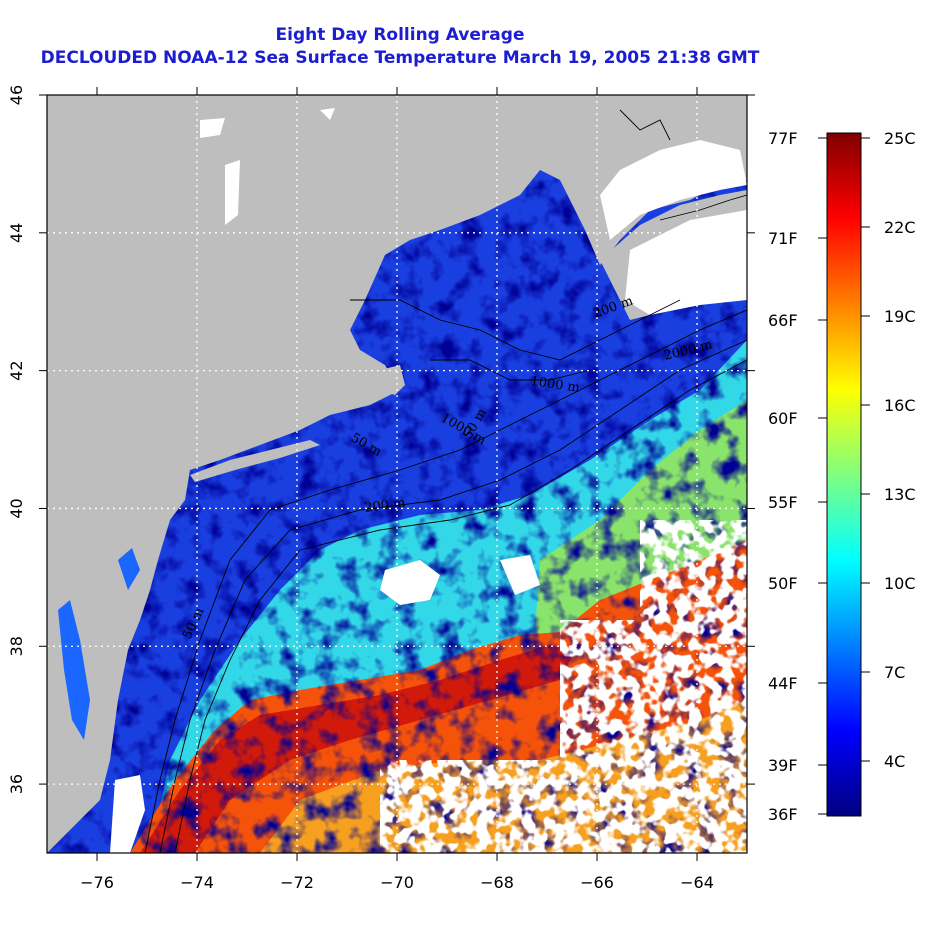 The height and width of the screenshot is (950, 950). What do you see at coordinates (297, 882) in the screenshot?
I see `x-tick-label: −72` at bounding box center [297, 882].